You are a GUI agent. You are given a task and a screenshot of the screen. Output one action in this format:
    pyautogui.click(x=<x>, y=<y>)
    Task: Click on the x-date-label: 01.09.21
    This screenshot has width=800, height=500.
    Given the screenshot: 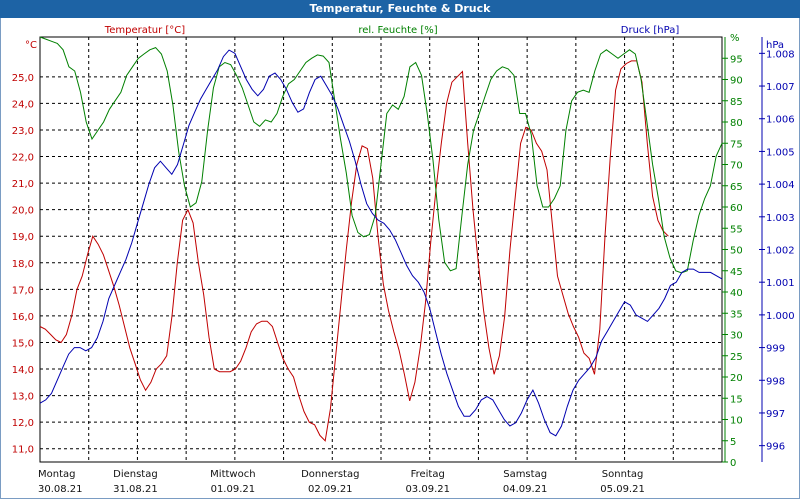 What is the action you would take?
    pyautogui.click(x=233, y=489)
    